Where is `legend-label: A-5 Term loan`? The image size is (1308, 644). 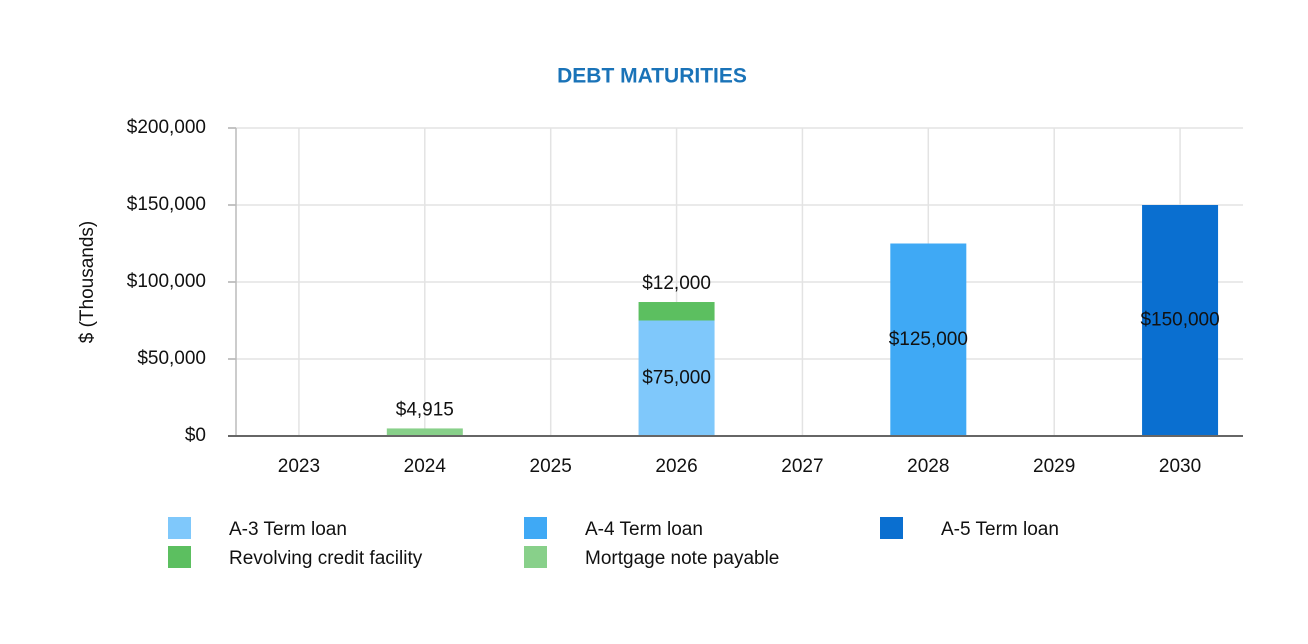 legend-label: A-5 Term loan is located at coordinates (1000, 529).